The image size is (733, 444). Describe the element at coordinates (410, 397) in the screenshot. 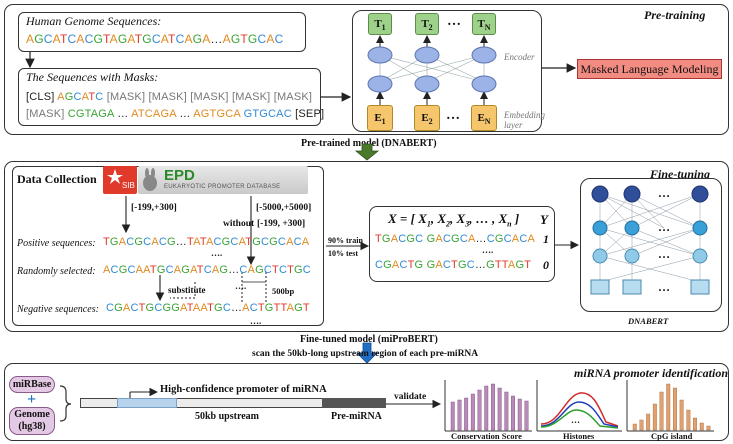

I see `validate-label: validate` at that location.